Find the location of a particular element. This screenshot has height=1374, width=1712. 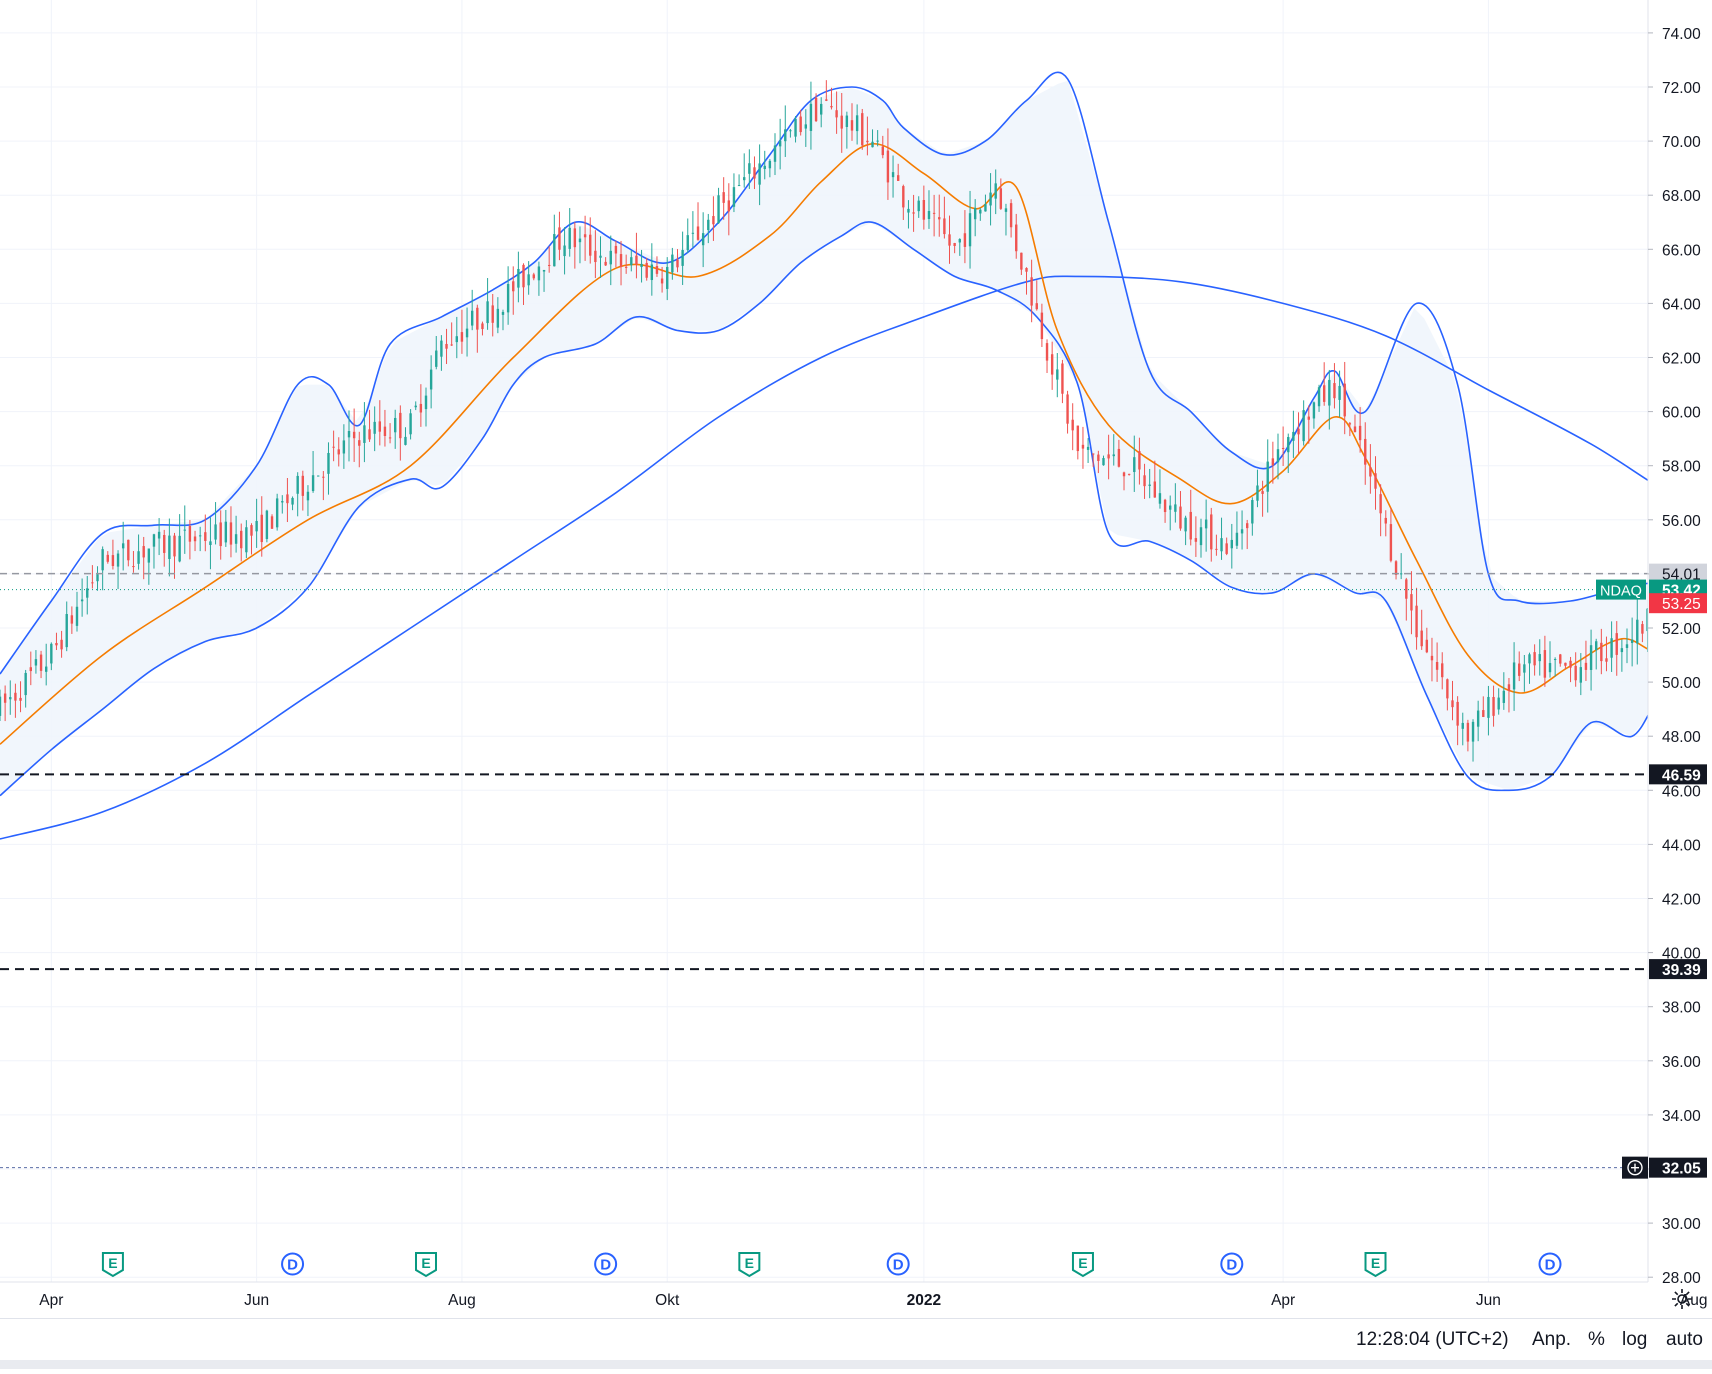

log-toggle: log is located at coordinates (1635, 1339).